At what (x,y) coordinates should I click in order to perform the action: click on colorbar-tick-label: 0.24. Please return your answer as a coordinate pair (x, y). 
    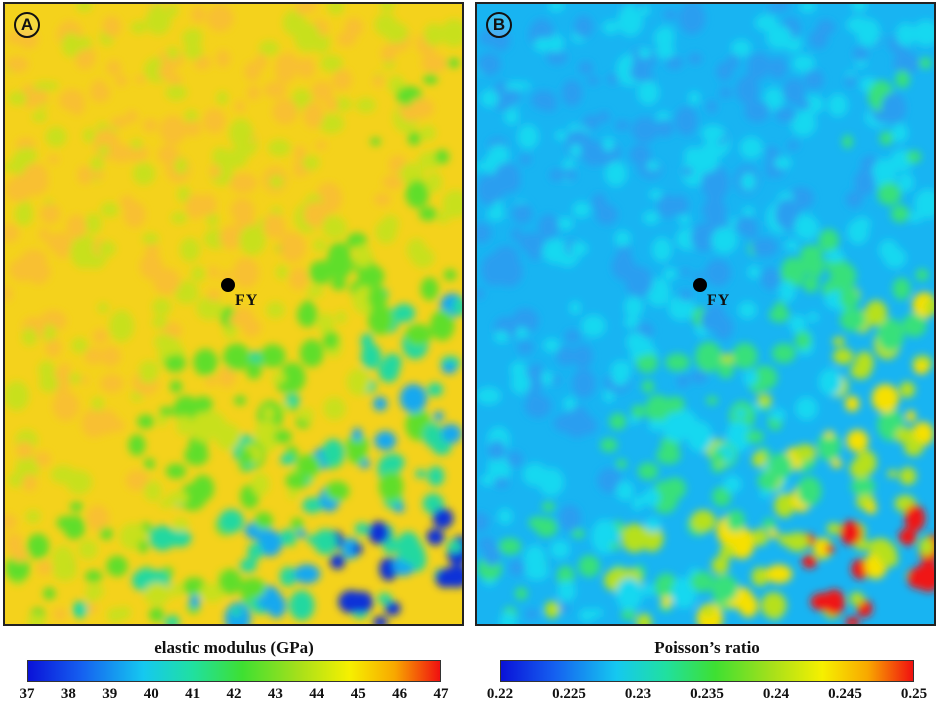
    Looking at the image, I should click on (776, 694).